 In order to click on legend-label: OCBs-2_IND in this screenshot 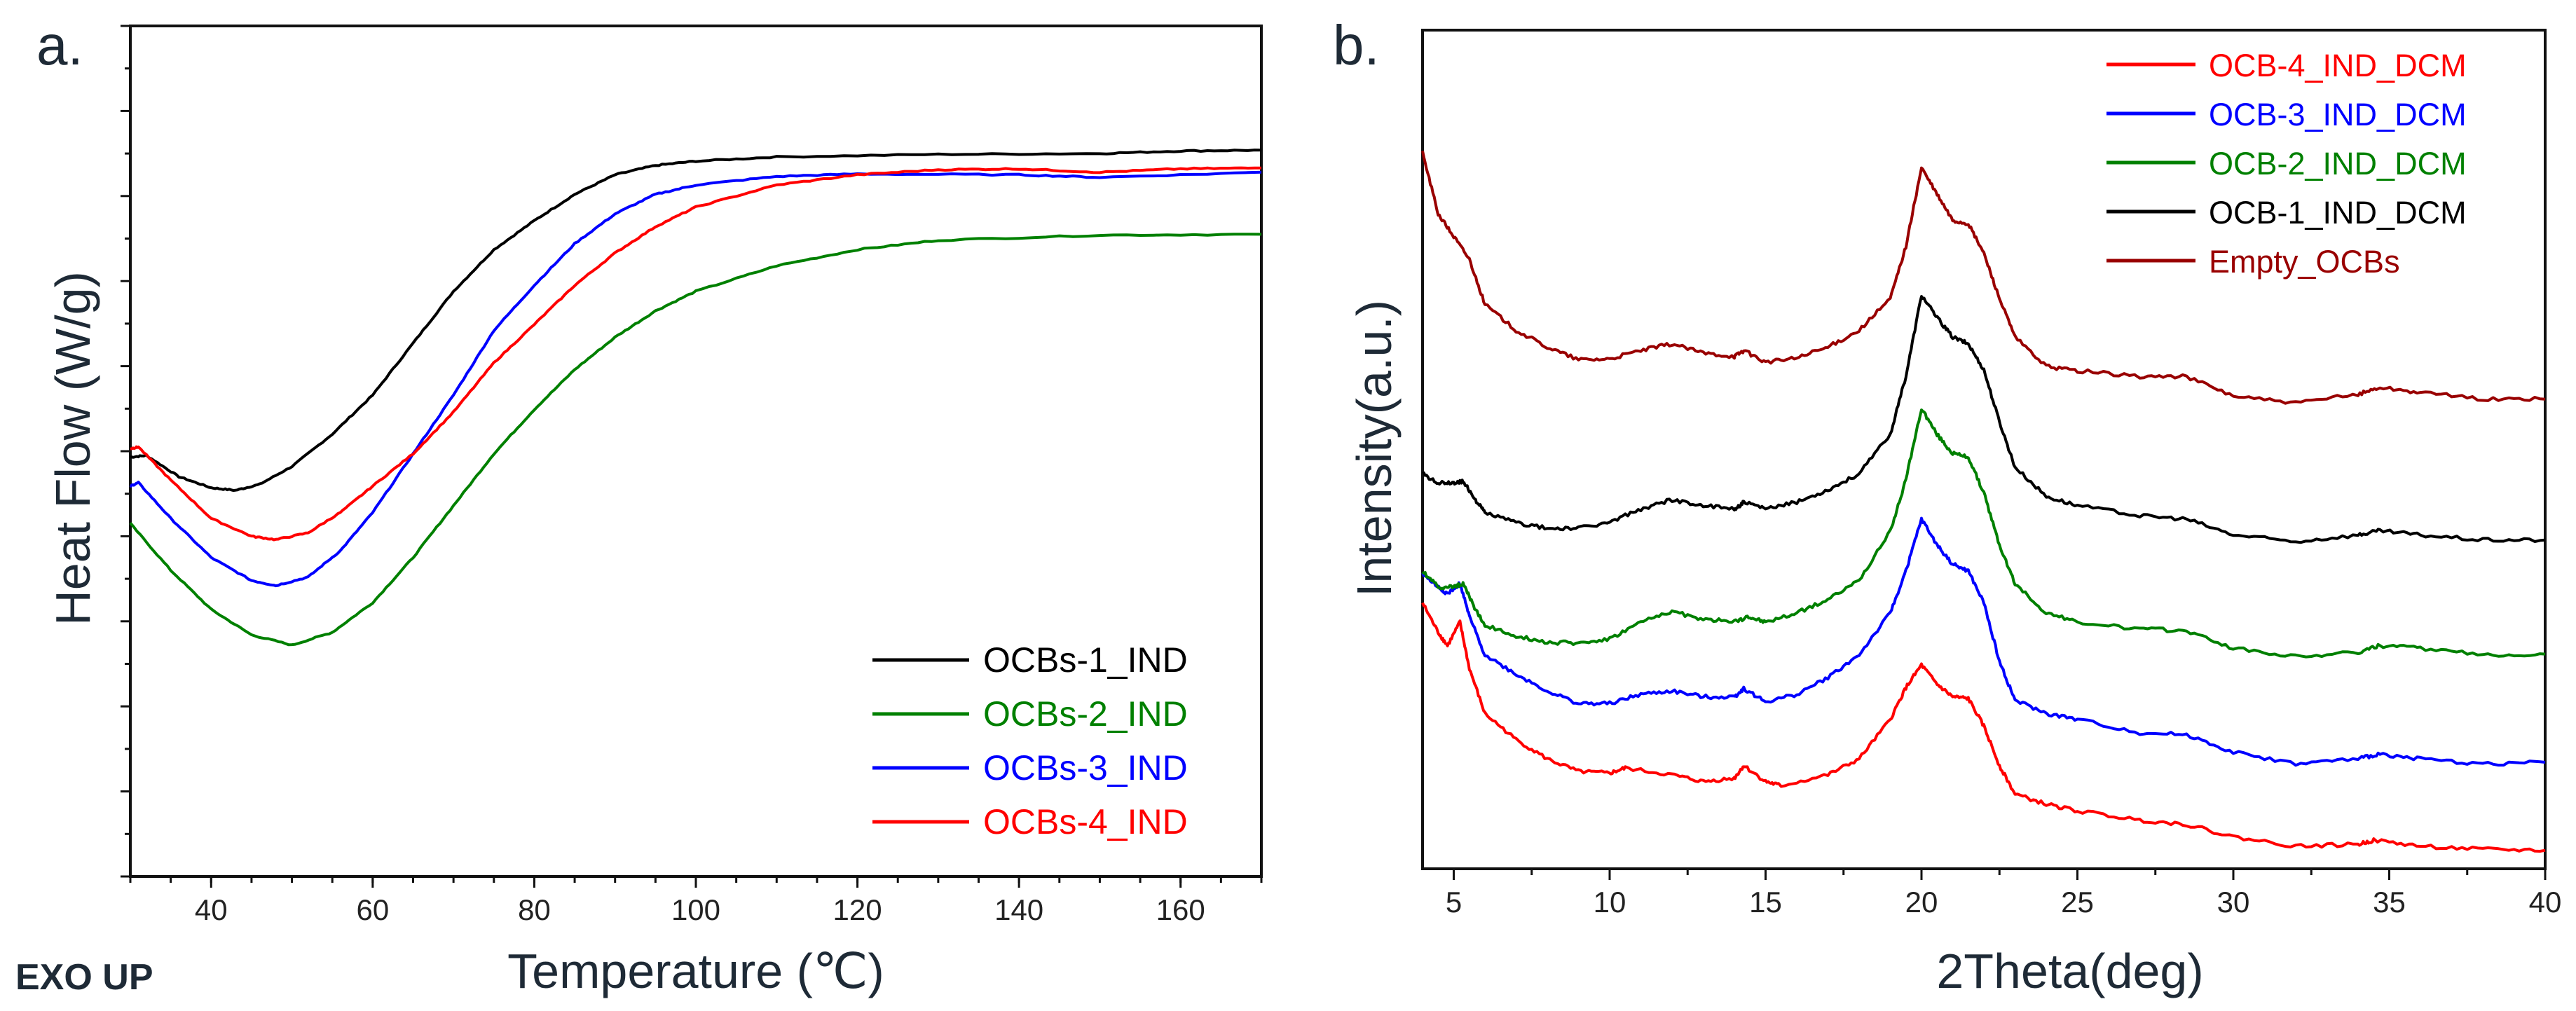, I will do `click(1085, 714)`.